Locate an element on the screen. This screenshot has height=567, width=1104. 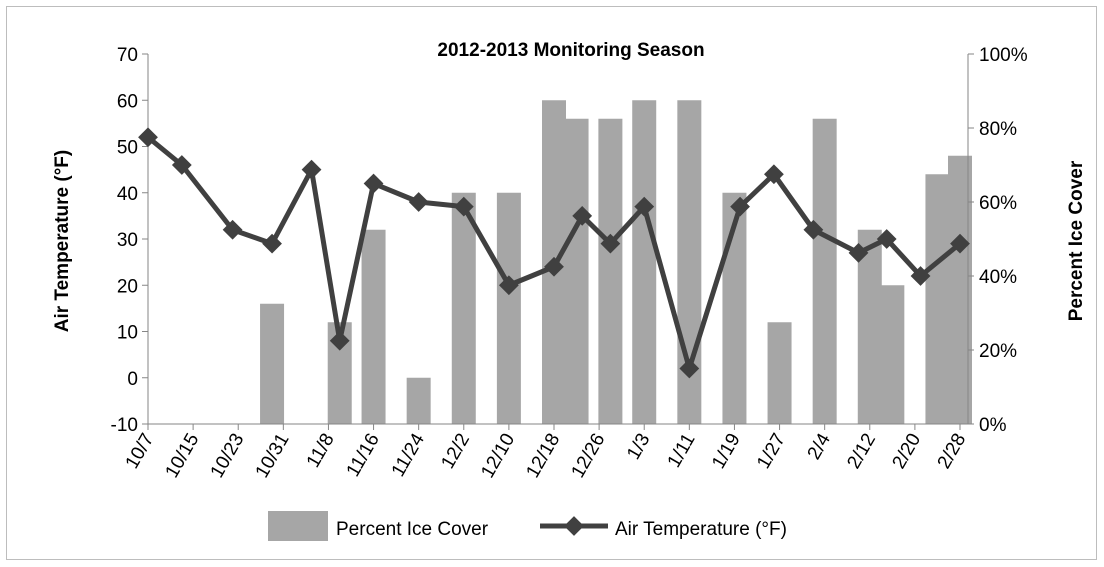
right-tick-label: 60% is located at coordinates (998, 203).